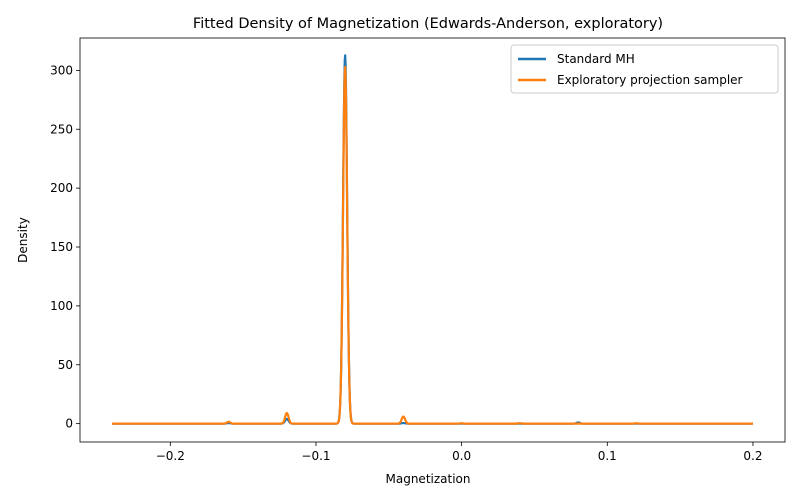  I want to click on legend-frame, so click(644, 69).